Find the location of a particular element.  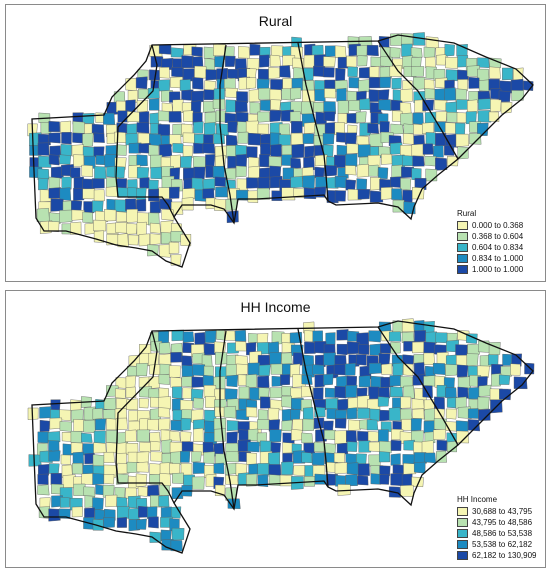

rural-legend-label-5: 1.000 to 1.000 is located at coordinates (498, 269).